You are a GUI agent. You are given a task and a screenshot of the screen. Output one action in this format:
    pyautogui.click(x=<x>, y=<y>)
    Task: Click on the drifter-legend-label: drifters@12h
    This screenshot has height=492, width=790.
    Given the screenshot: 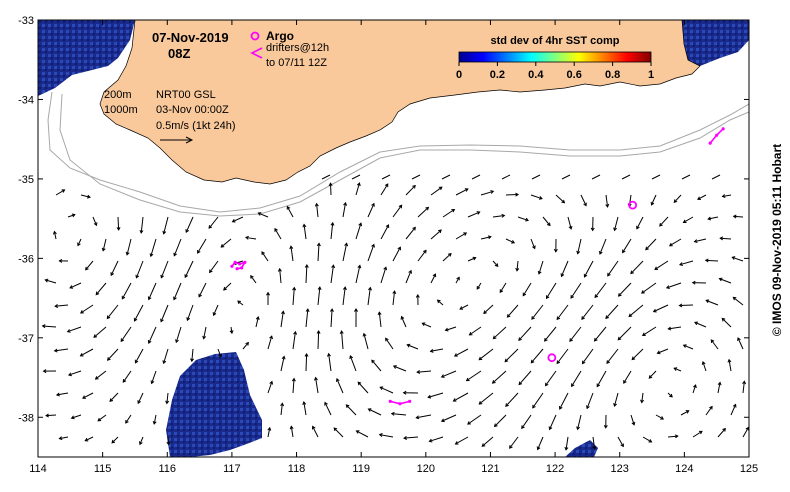 What is the action you would take?
    pyautogui.click(x=297, y=48)
    